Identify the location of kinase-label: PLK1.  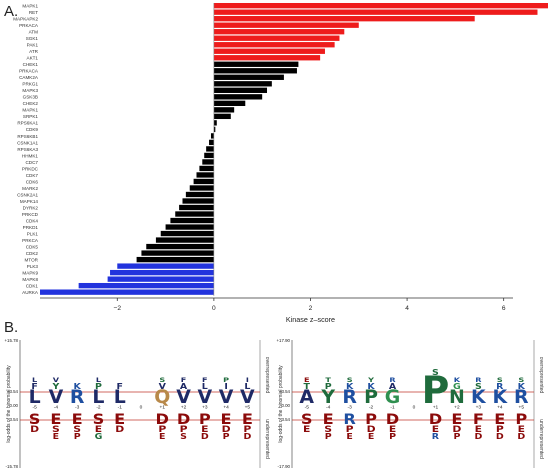
(33, 233).